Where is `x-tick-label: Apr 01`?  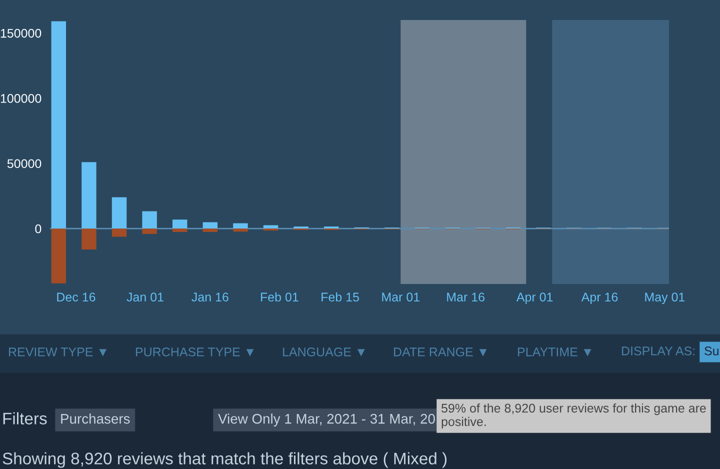
x-tick-label: Apr 01 is located at coordinates (534, 298).